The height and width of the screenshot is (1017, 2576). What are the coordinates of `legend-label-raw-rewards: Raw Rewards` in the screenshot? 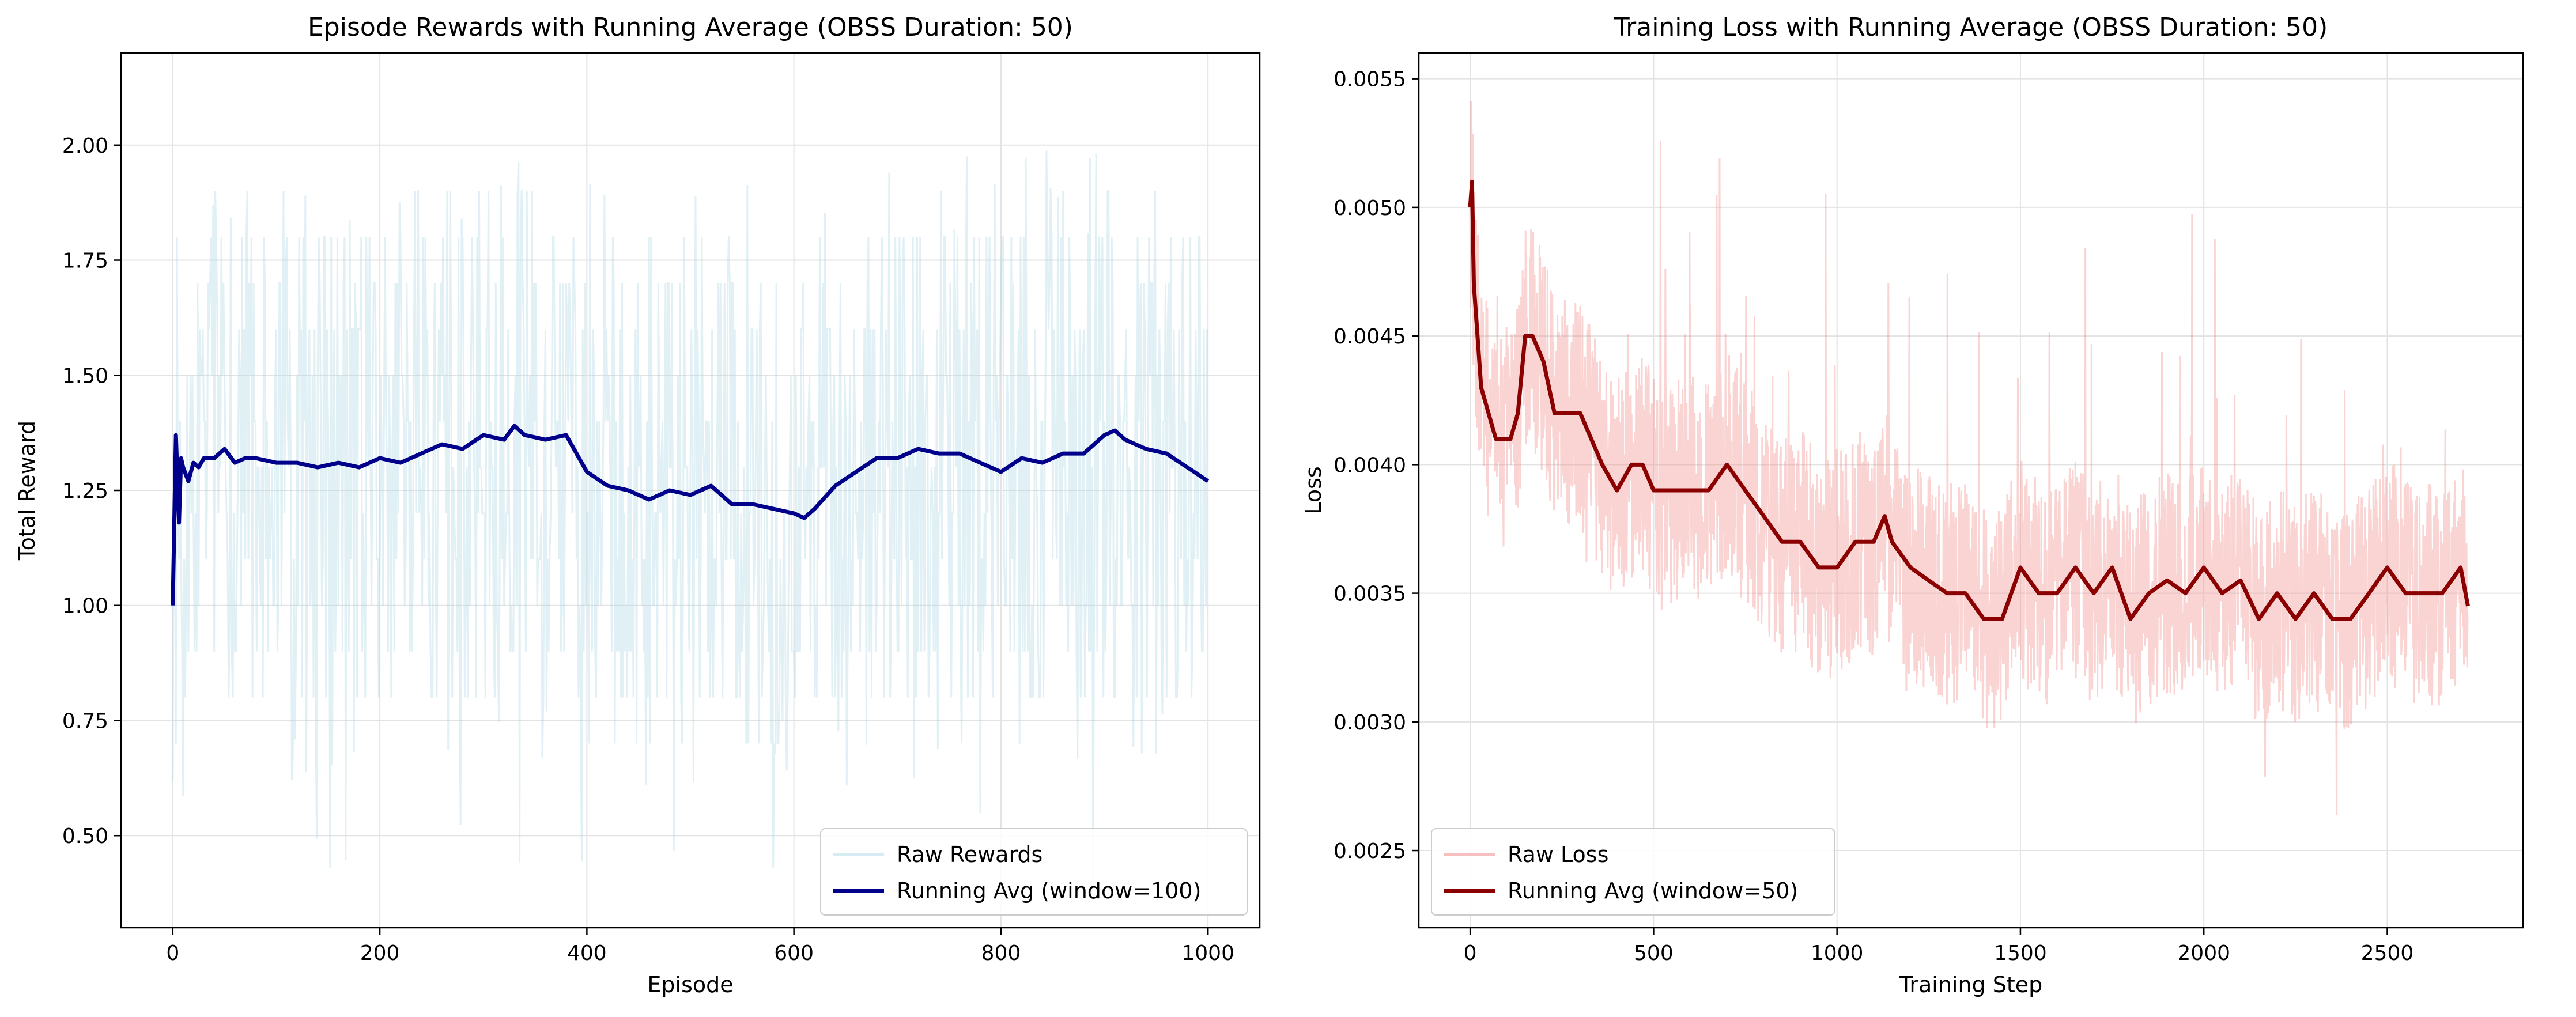 It's located at (970, 854).